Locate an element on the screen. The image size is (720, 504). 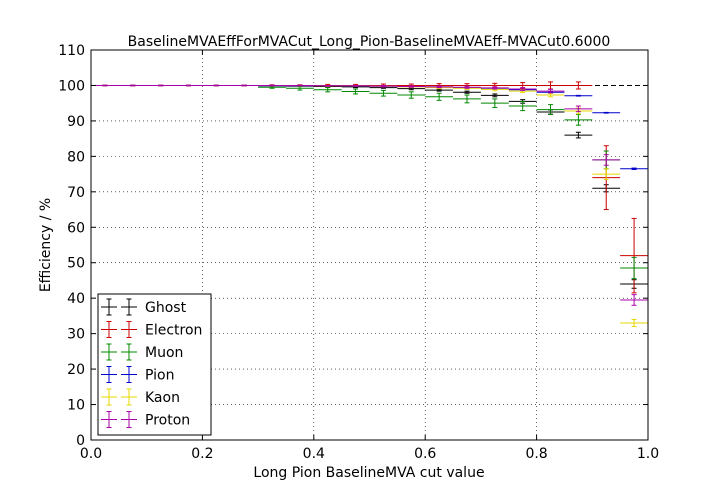
legend-label: Proton is located at coordinates (167, 421).